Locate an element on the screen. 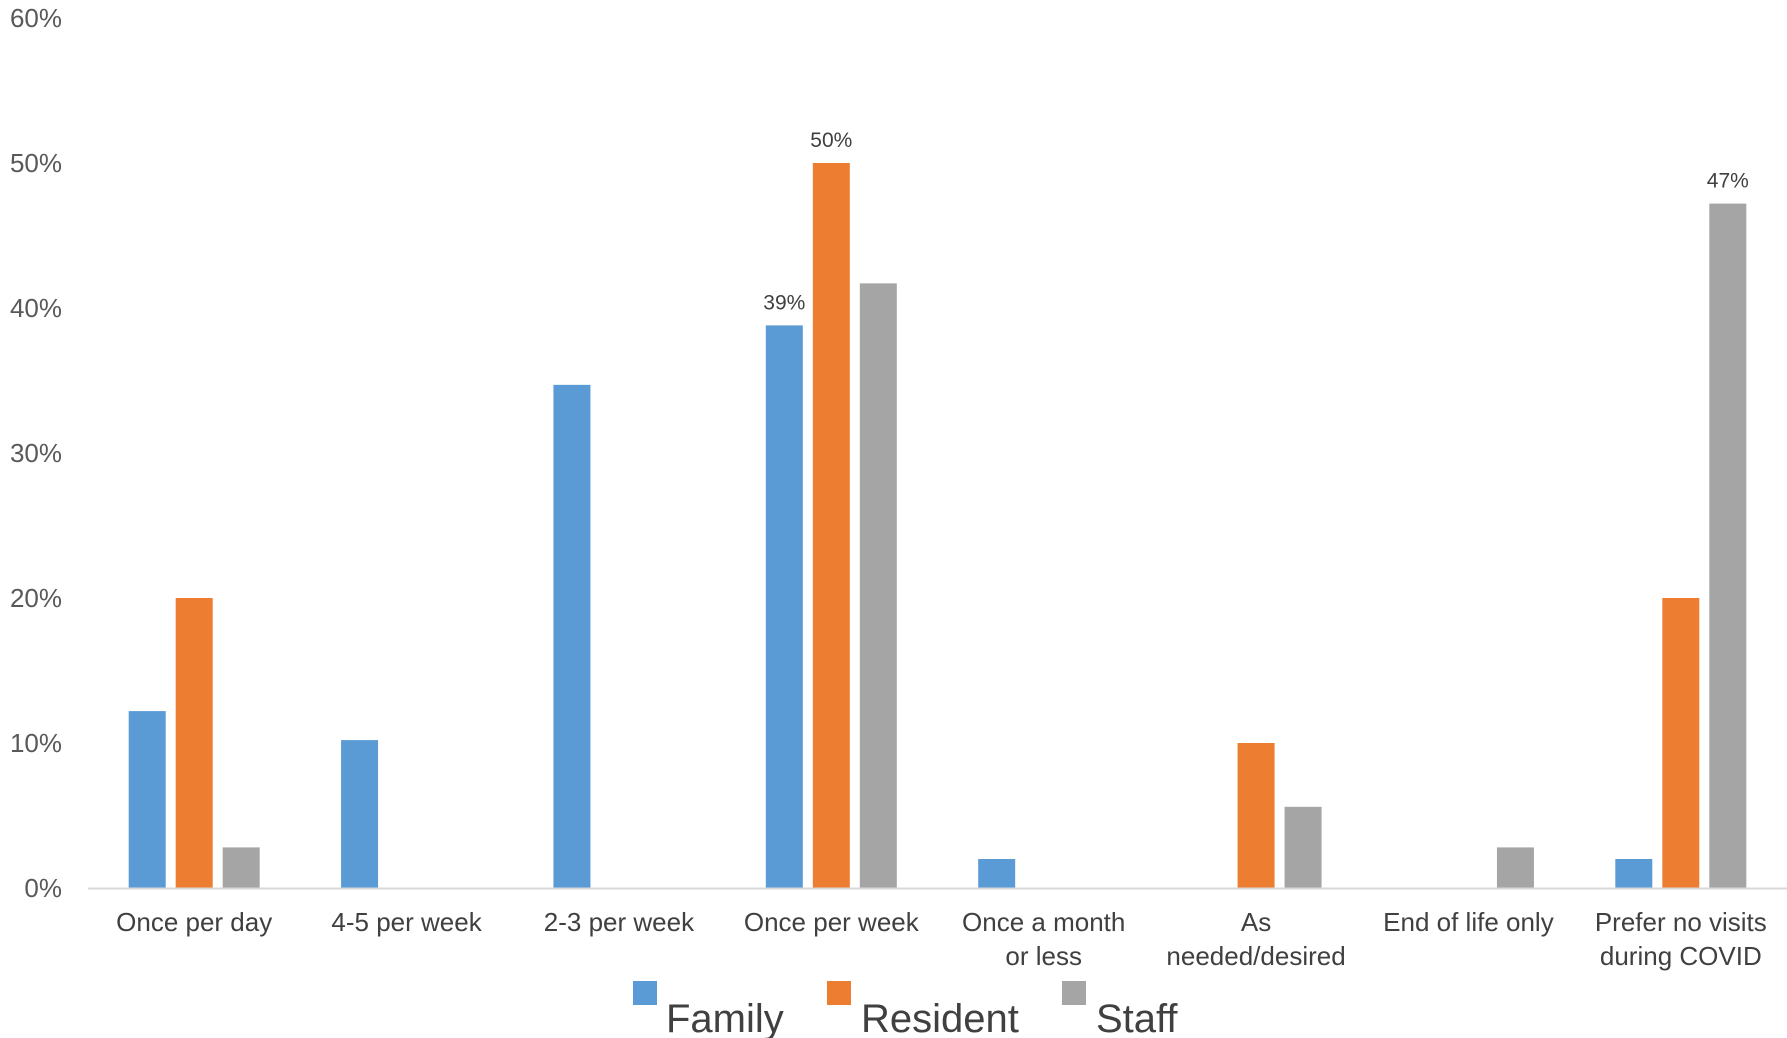  x-tick-label: Once per week is located at coordinates (832, 922).